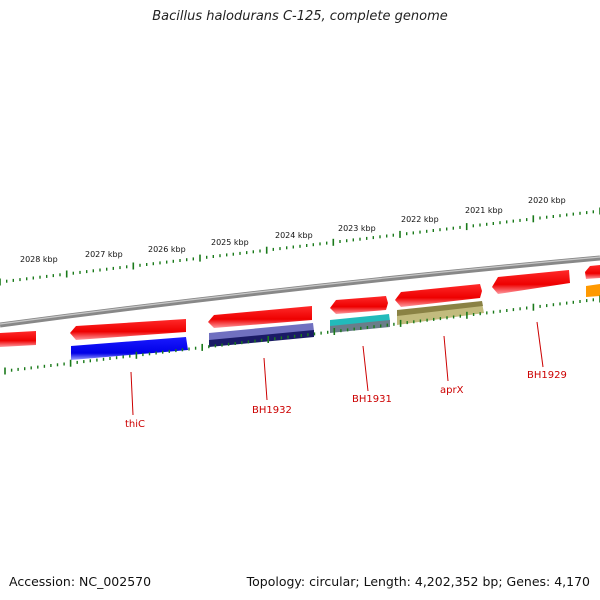  I want to click on scale-label-2026: 2026 kbp, so click(167, 249).